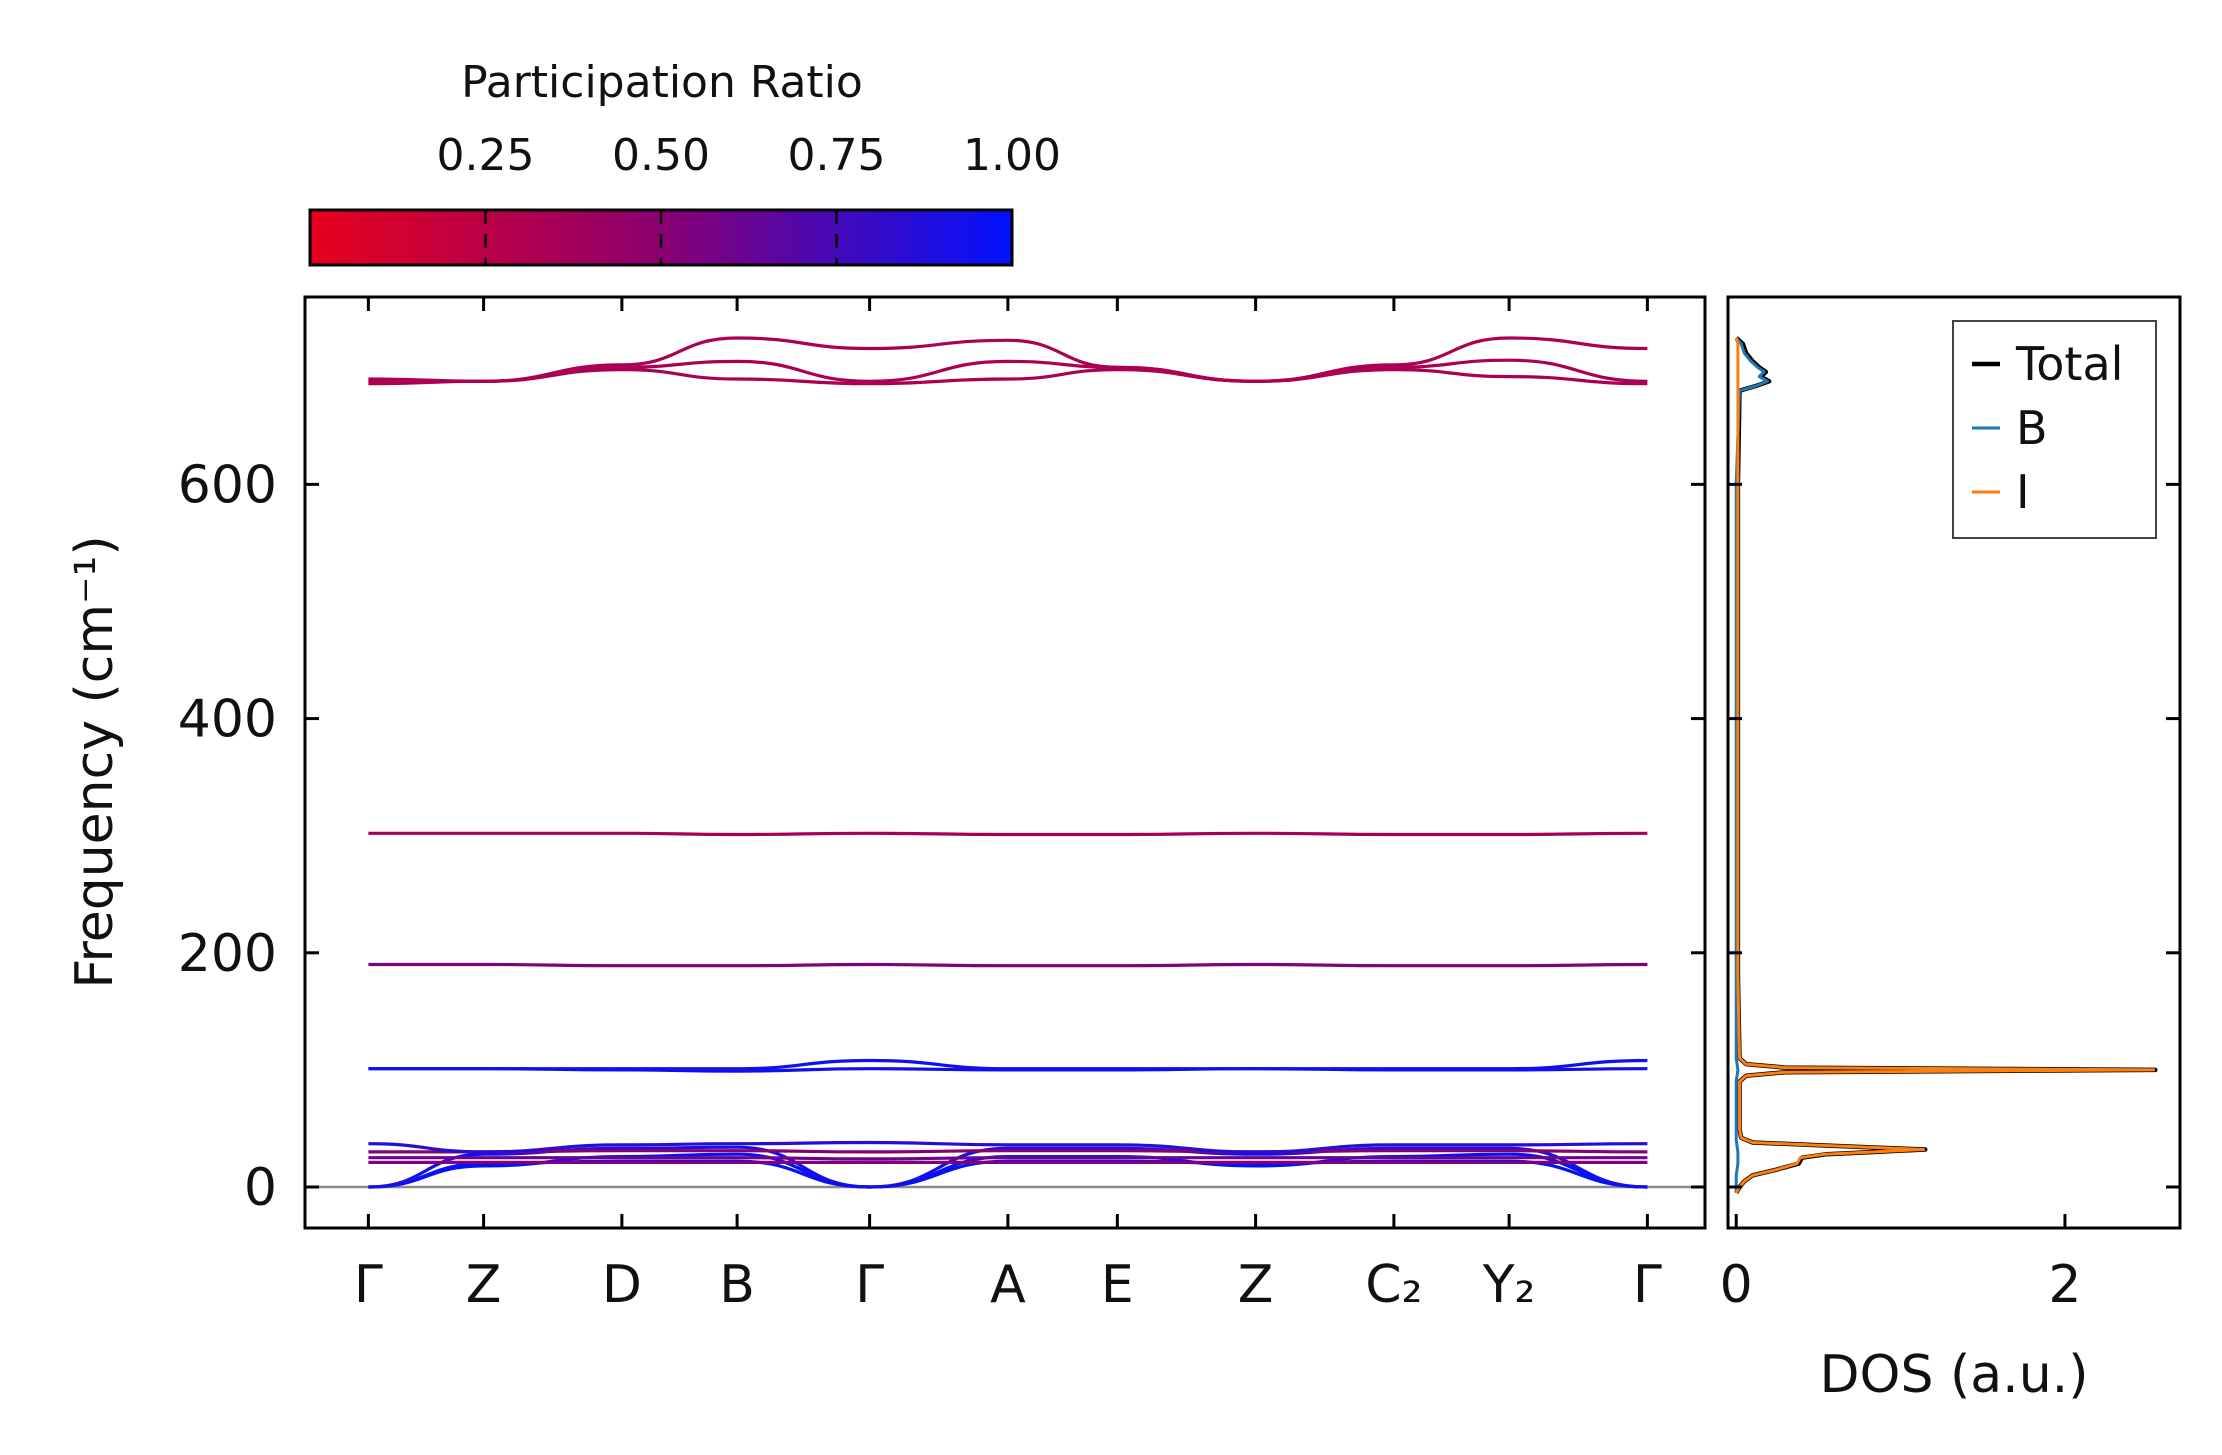 Image resolution: width=2222 pixels, height=1455 pixels. I want to click on colorbar-tick-label: 0.75, so click(837, 155).